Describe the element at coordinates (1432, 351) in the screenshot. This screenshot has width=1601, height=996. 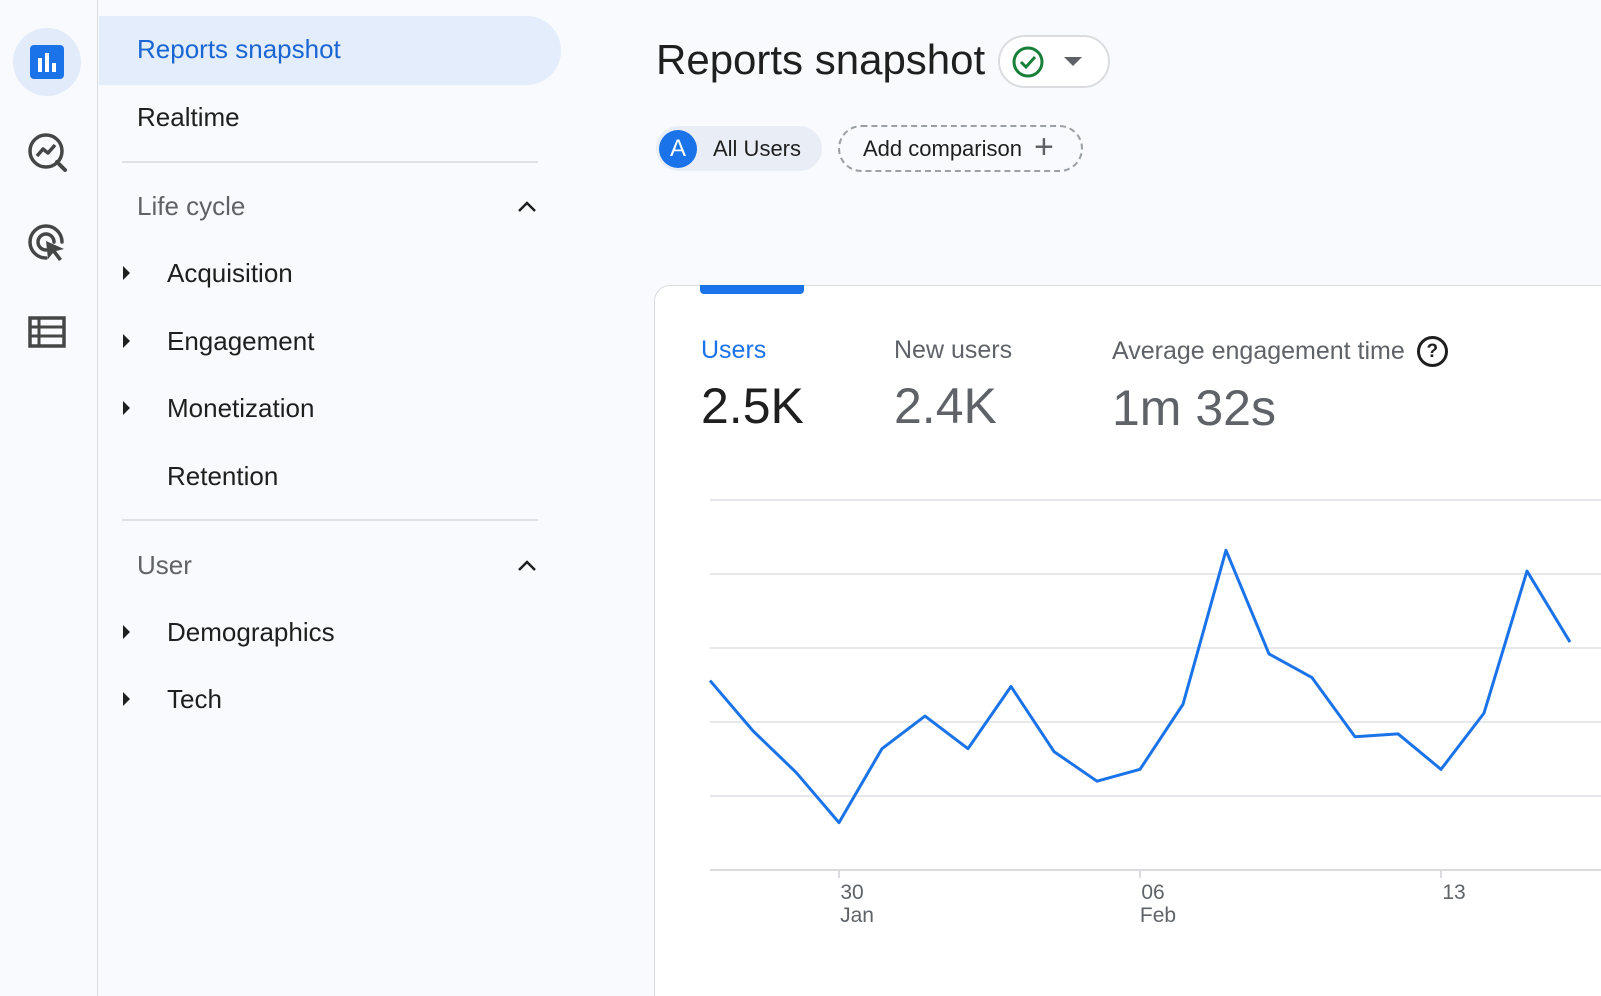
I see `help-icon: ?` at that location.